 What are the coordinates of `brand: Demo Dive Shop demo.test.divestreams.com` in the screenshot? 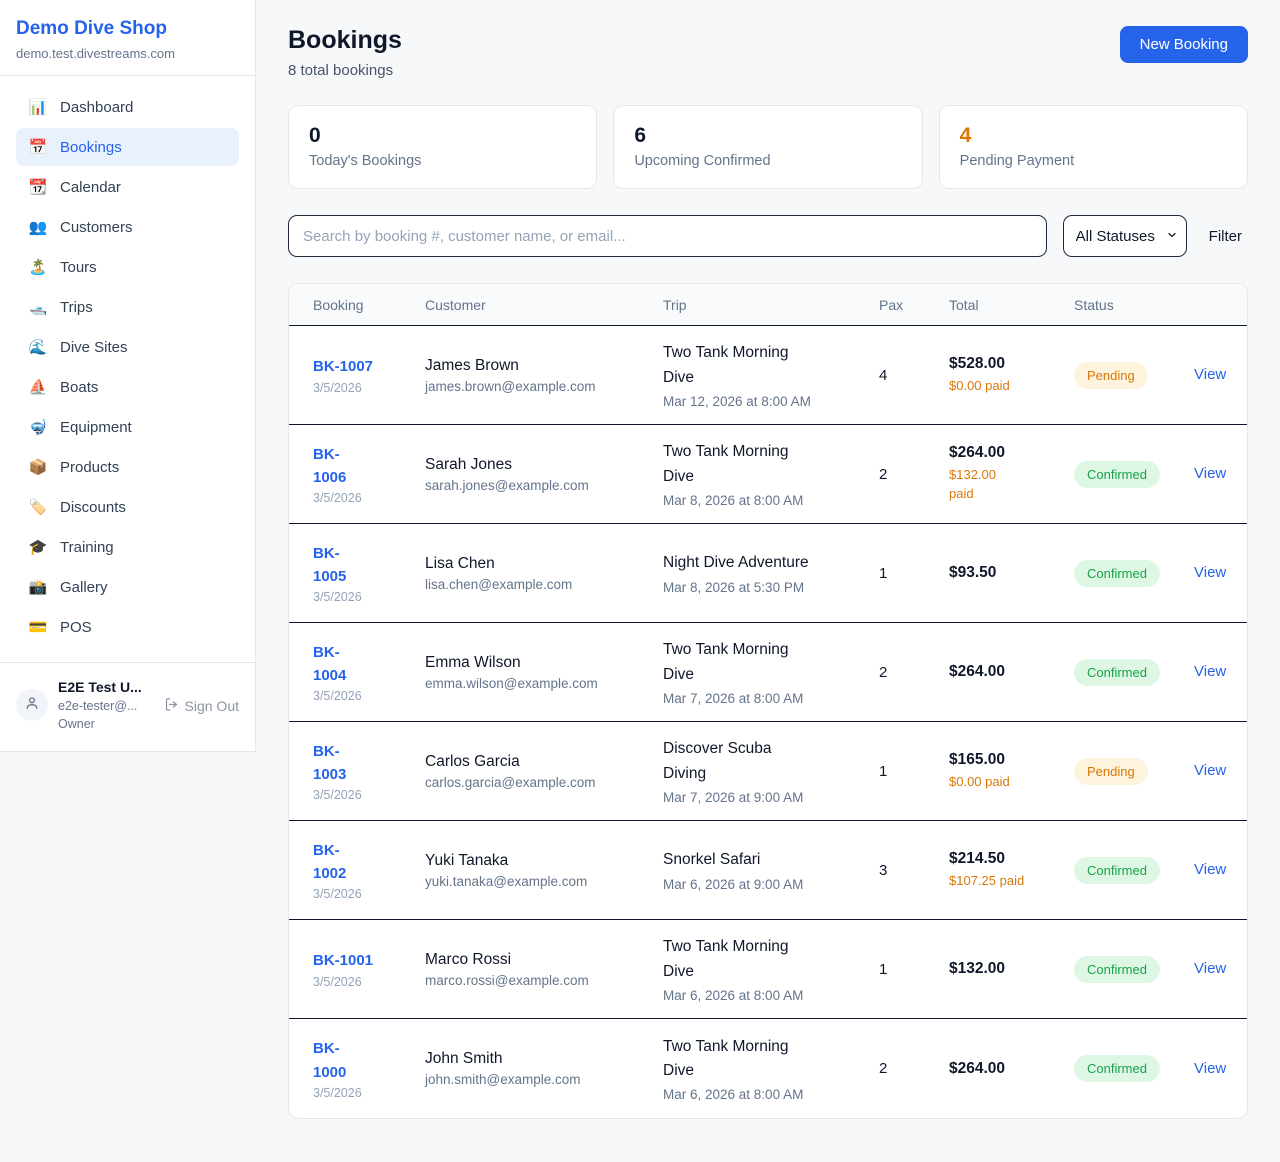 It's located at (127, 38).